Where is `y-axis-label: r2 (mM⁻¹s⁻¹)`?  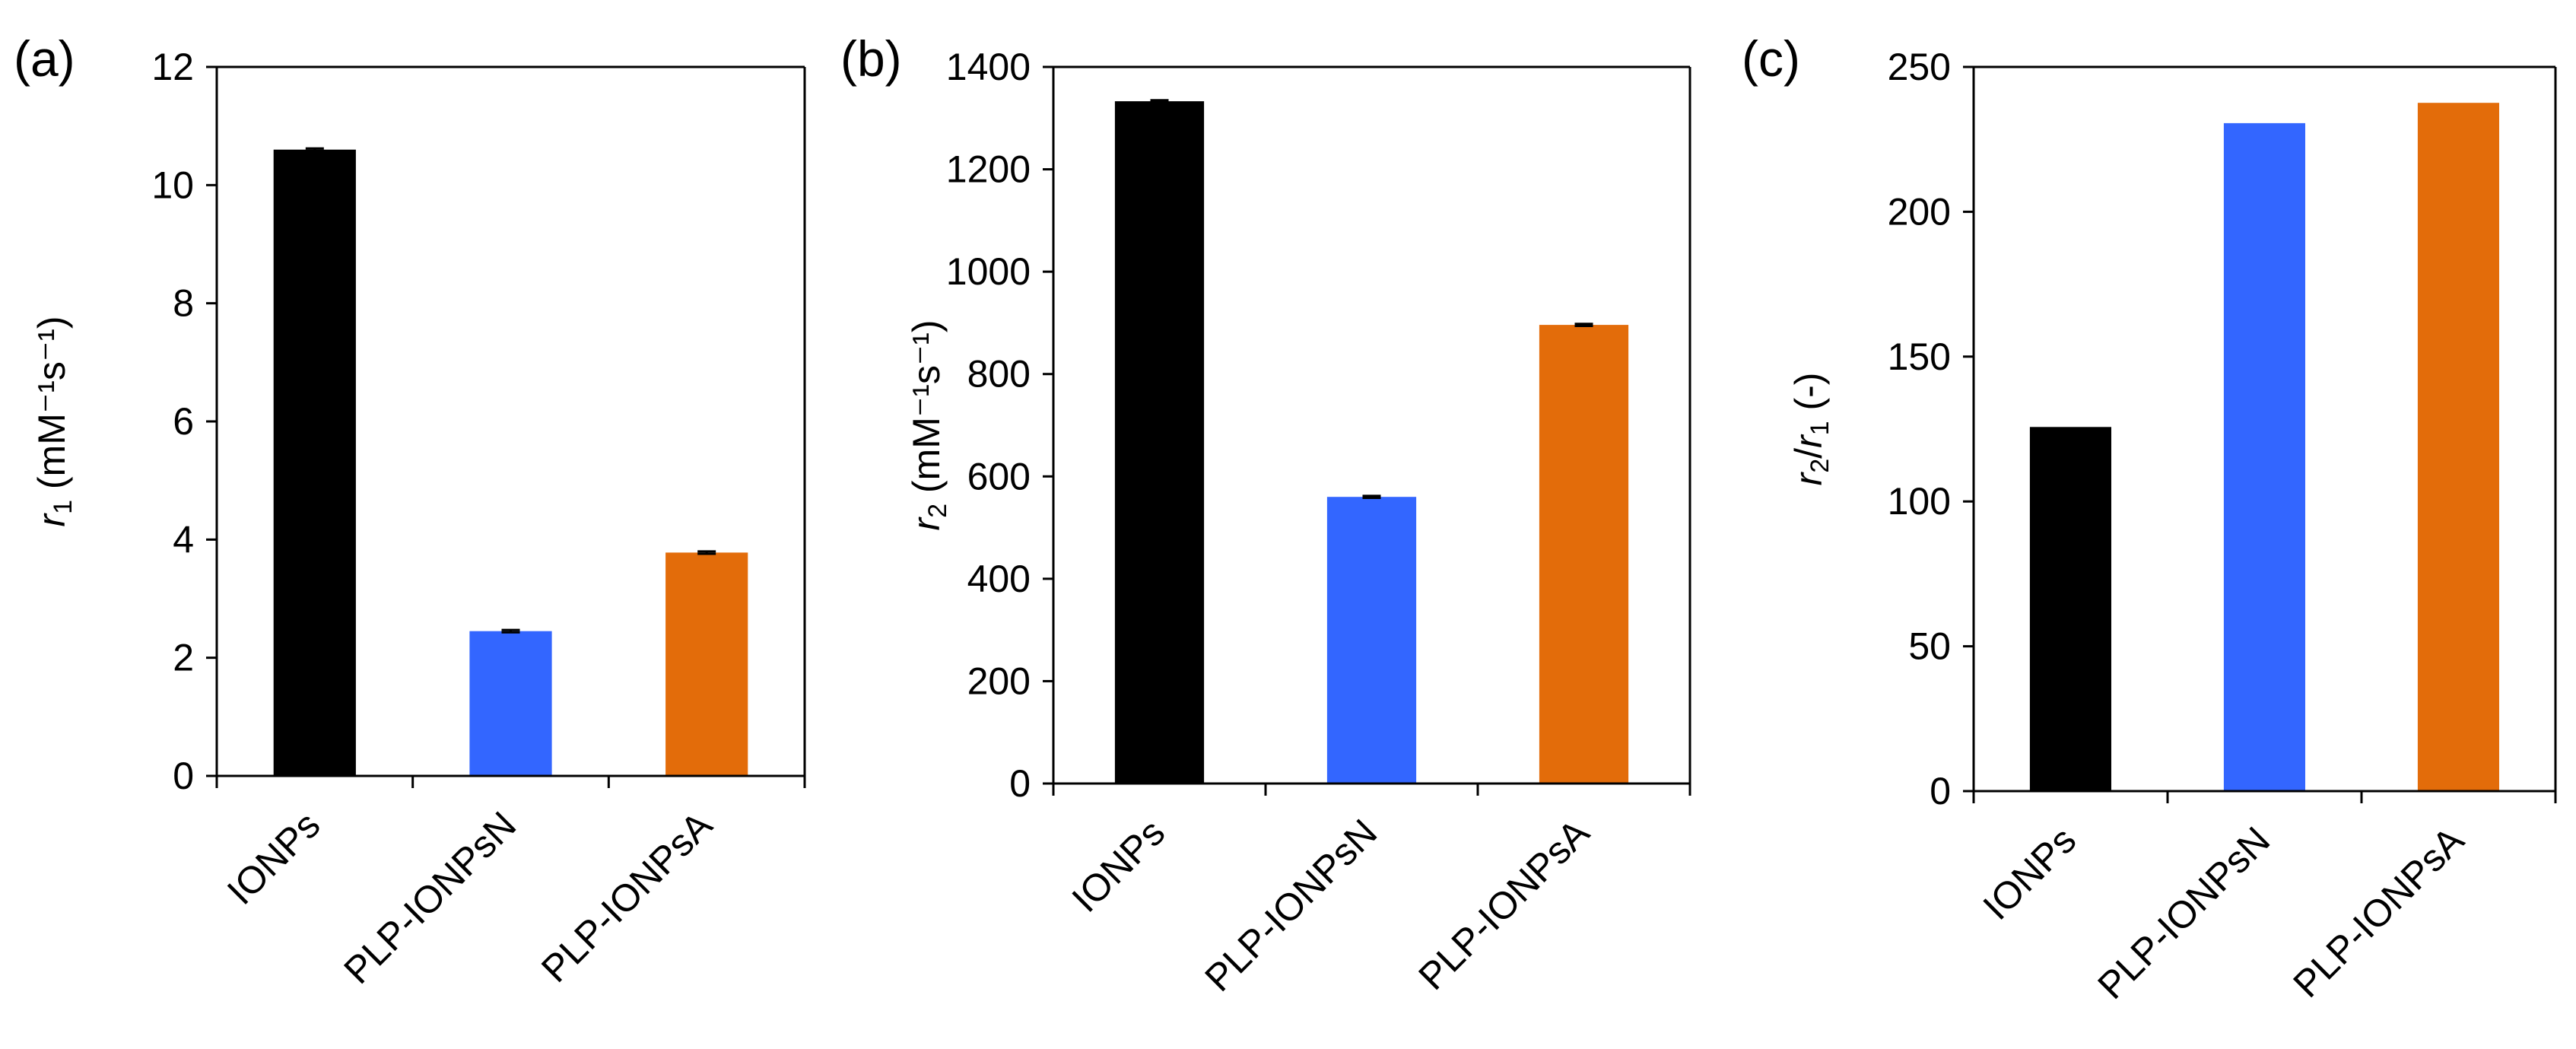
y-axis-label: r2 (mM⁻¹s⁻¹) is located at coordinates (928, 424).